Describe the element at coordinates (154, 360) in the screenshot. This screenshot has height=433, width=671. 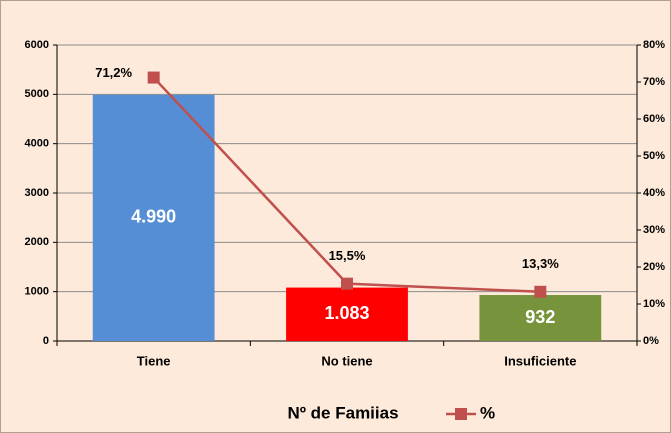
I see `x-tick-label: Tiene` at that location.